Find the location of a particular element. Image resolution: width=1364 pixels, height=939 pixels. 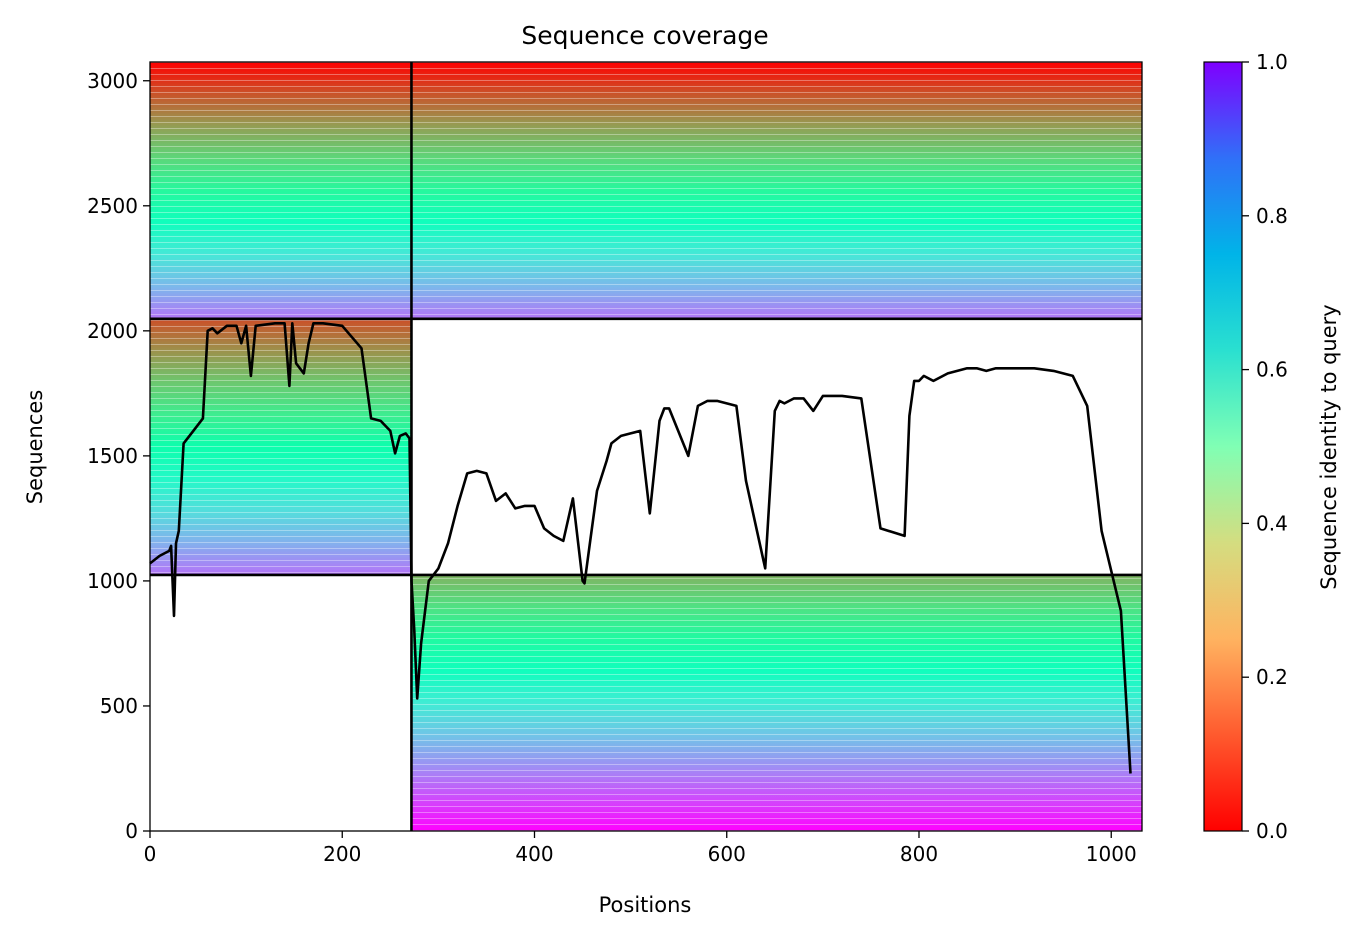

y-tick-label: 1000 is located at coordinates (112, 581).